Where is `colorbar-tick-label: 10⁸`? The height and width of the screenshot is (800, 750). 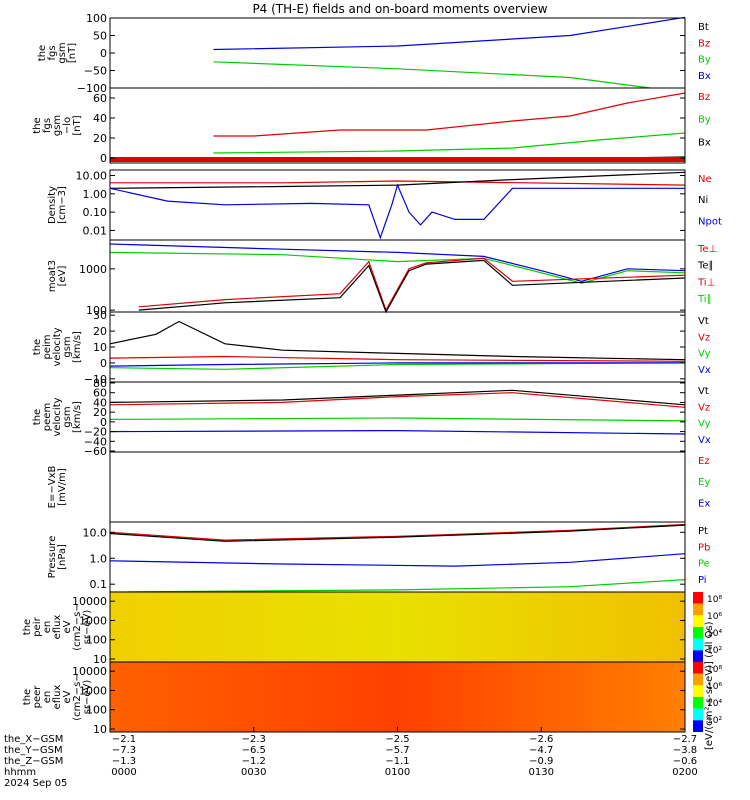 colorbar-tick-label: 10⁸ is located at coordinates (714, 600).